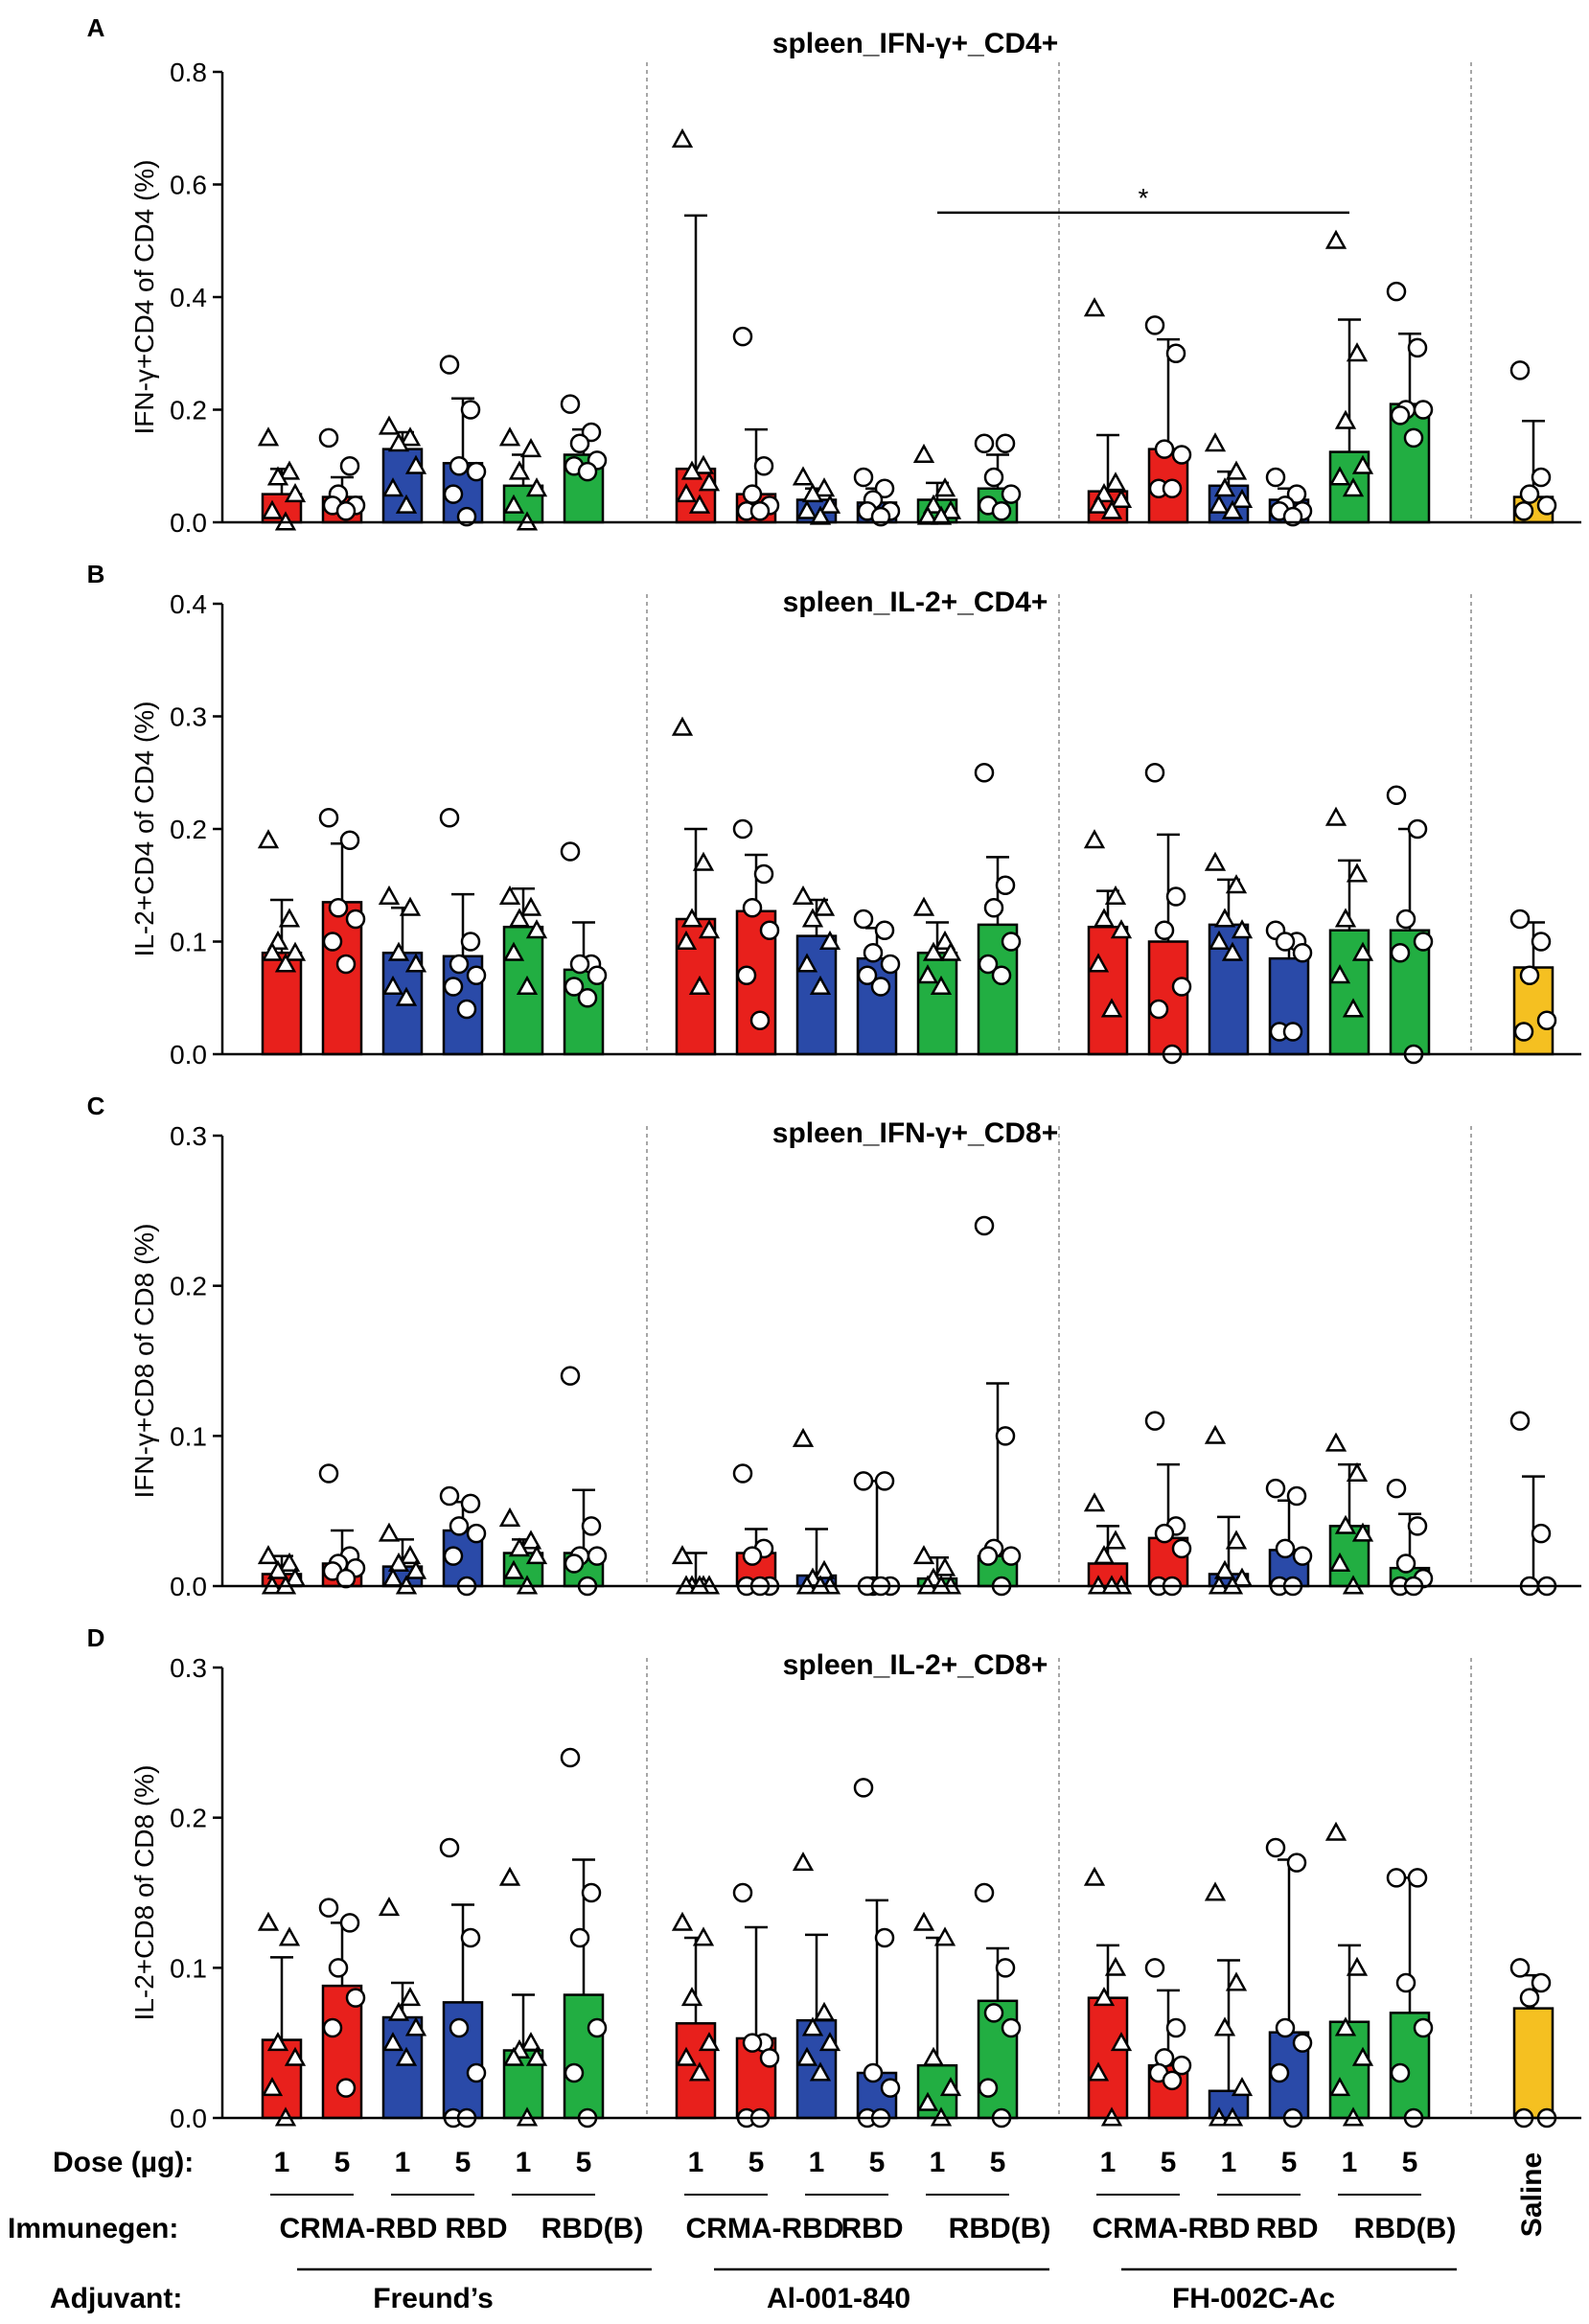  Describe the element at coordinates (433, 2298) in the screenshot. I see `adjuvant-freunds: Freund’s` at that location.